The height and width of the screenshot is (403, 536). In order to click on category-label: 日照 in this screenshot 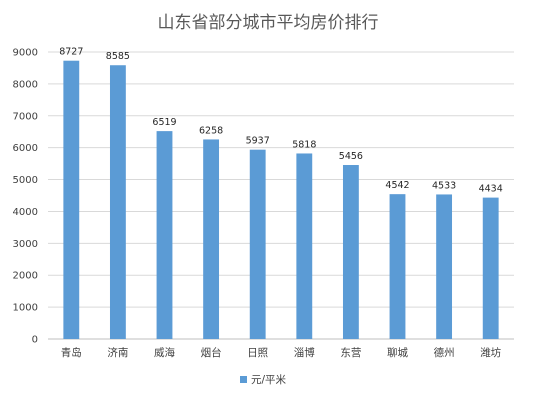, I will do `click(257, 353)`.